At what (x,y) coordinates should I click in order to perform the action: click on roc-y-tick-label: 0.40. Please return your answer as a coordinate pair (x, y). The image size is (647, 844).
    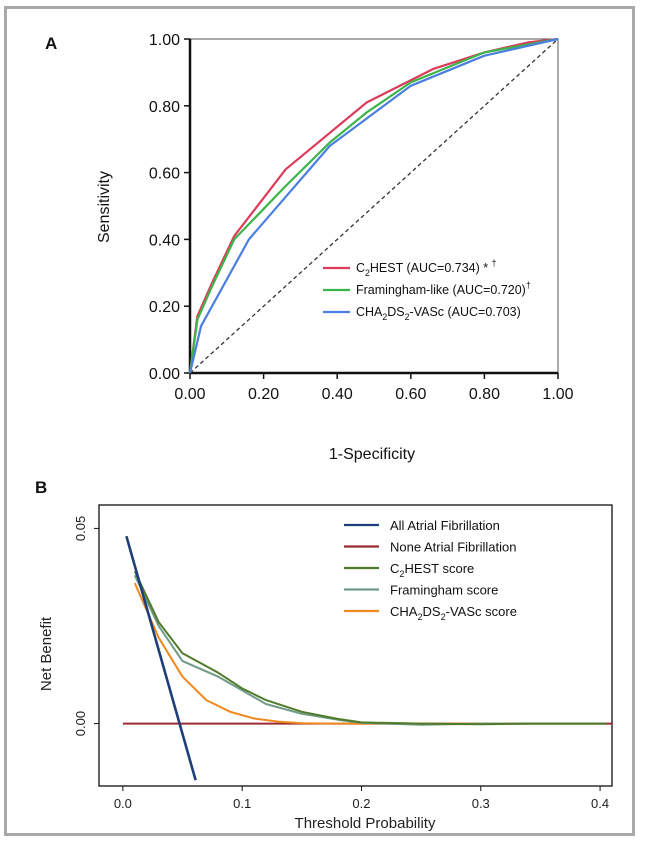
    Looking at the image, I should click on (164, 240).